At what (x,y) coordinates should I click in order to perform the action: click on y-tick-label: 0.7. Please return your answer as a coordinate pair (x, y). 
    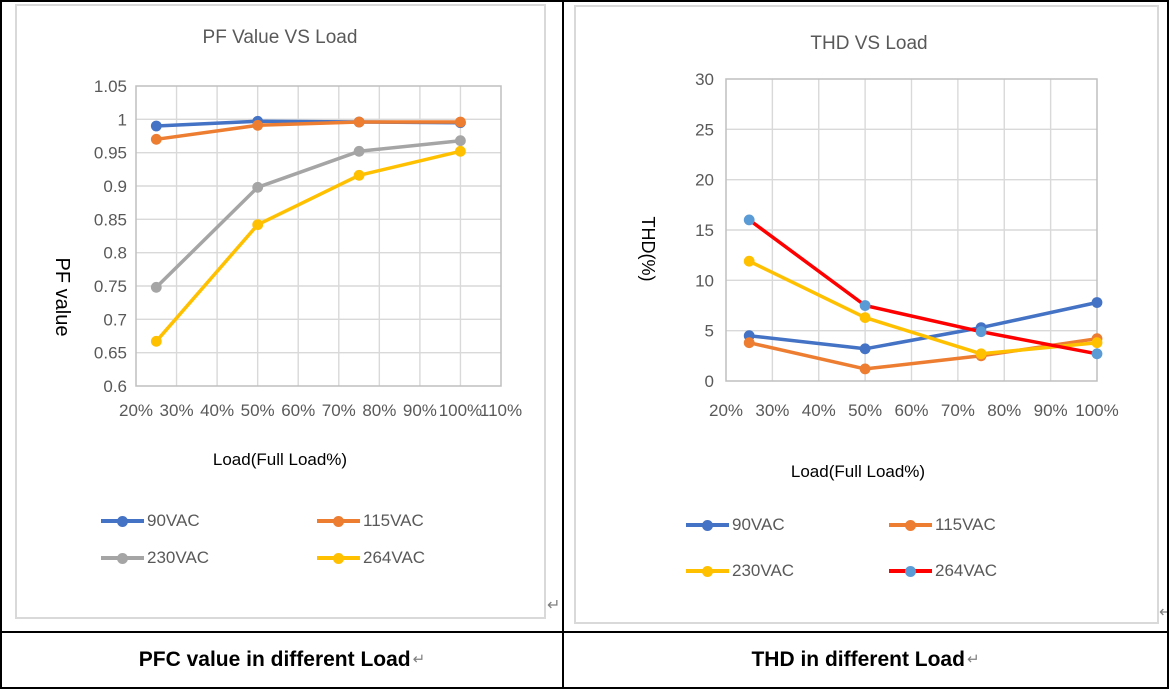
    Looking at the image, I should click on (115, 319).